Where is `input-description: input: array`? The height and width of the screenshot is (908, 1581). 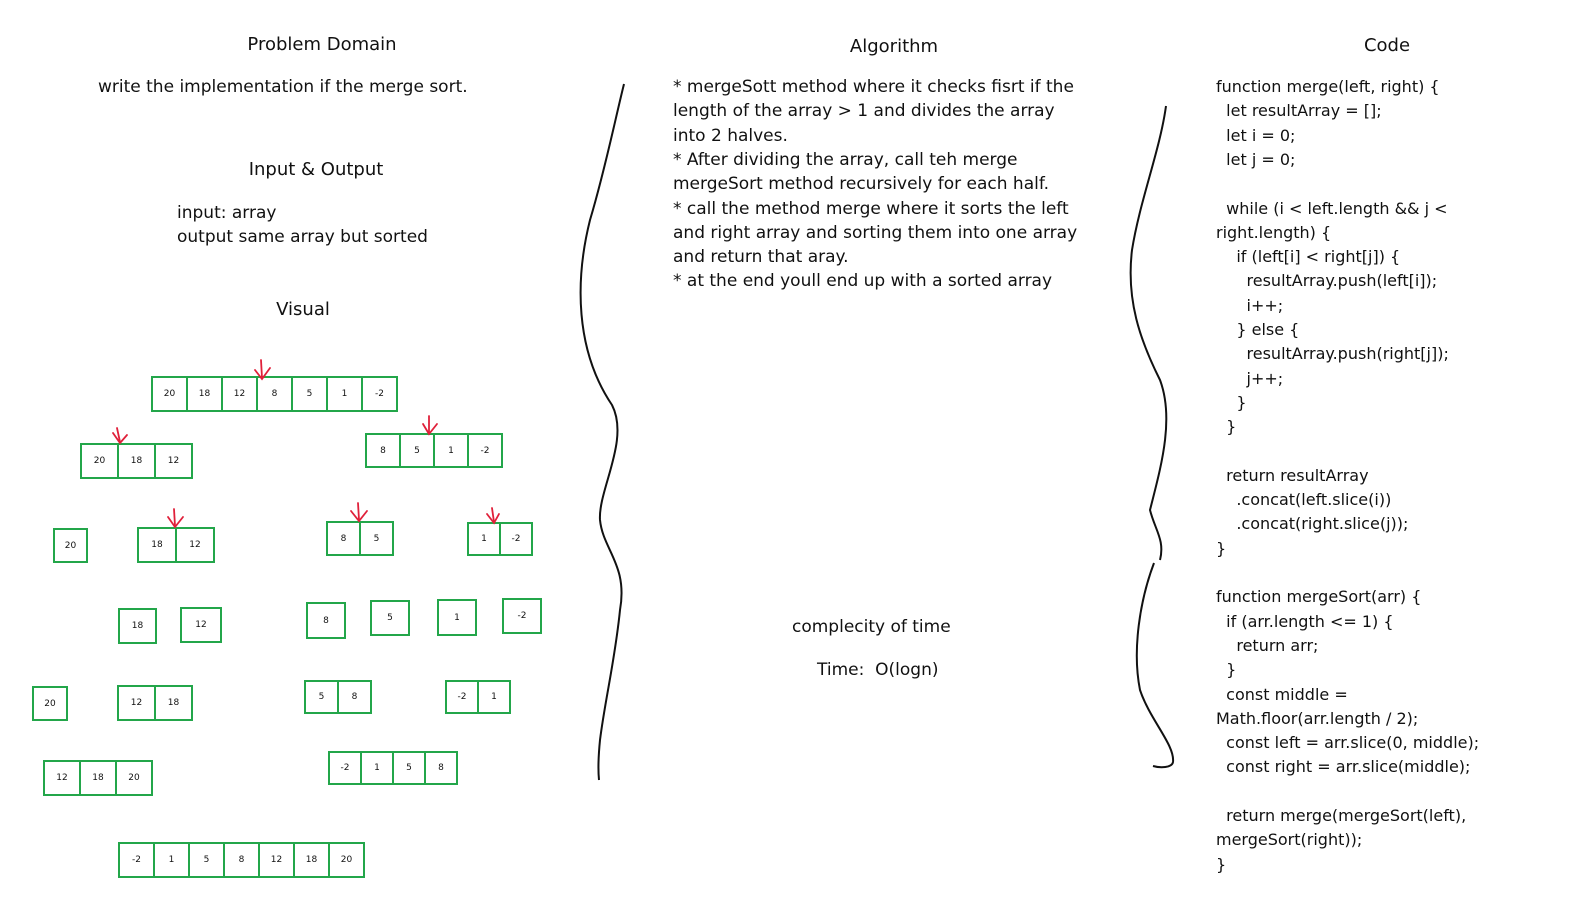
input-description: input: array is located at coordinates (227, 213).